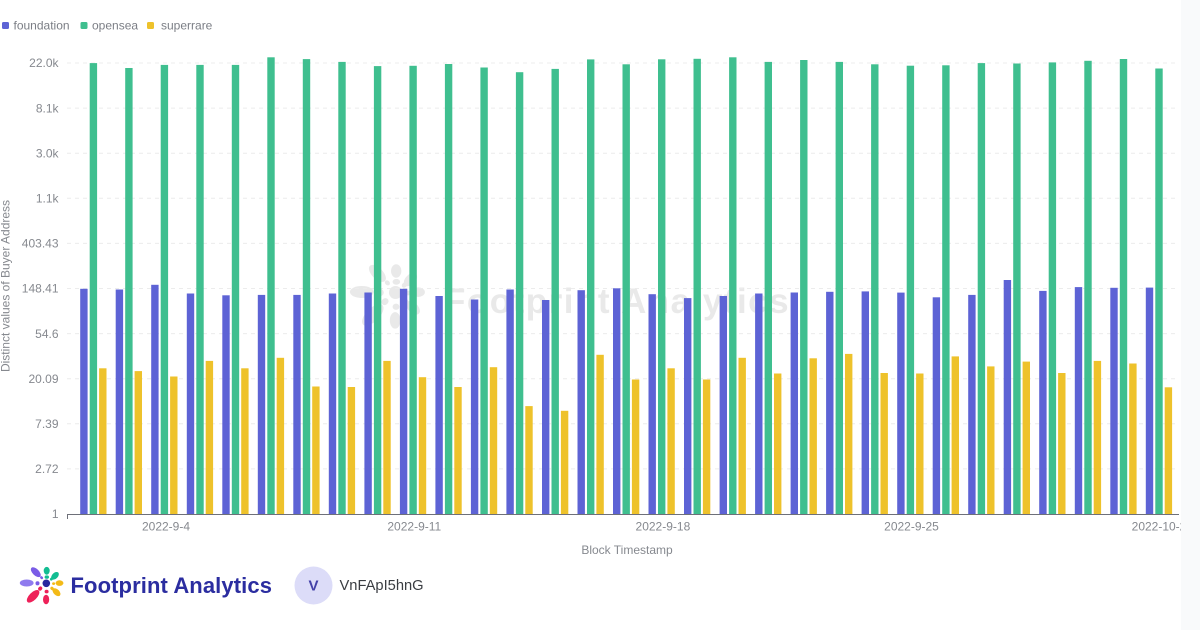 The image size is (1200, 630). I want to click on svg-text: 403.43, so click(40, 244).